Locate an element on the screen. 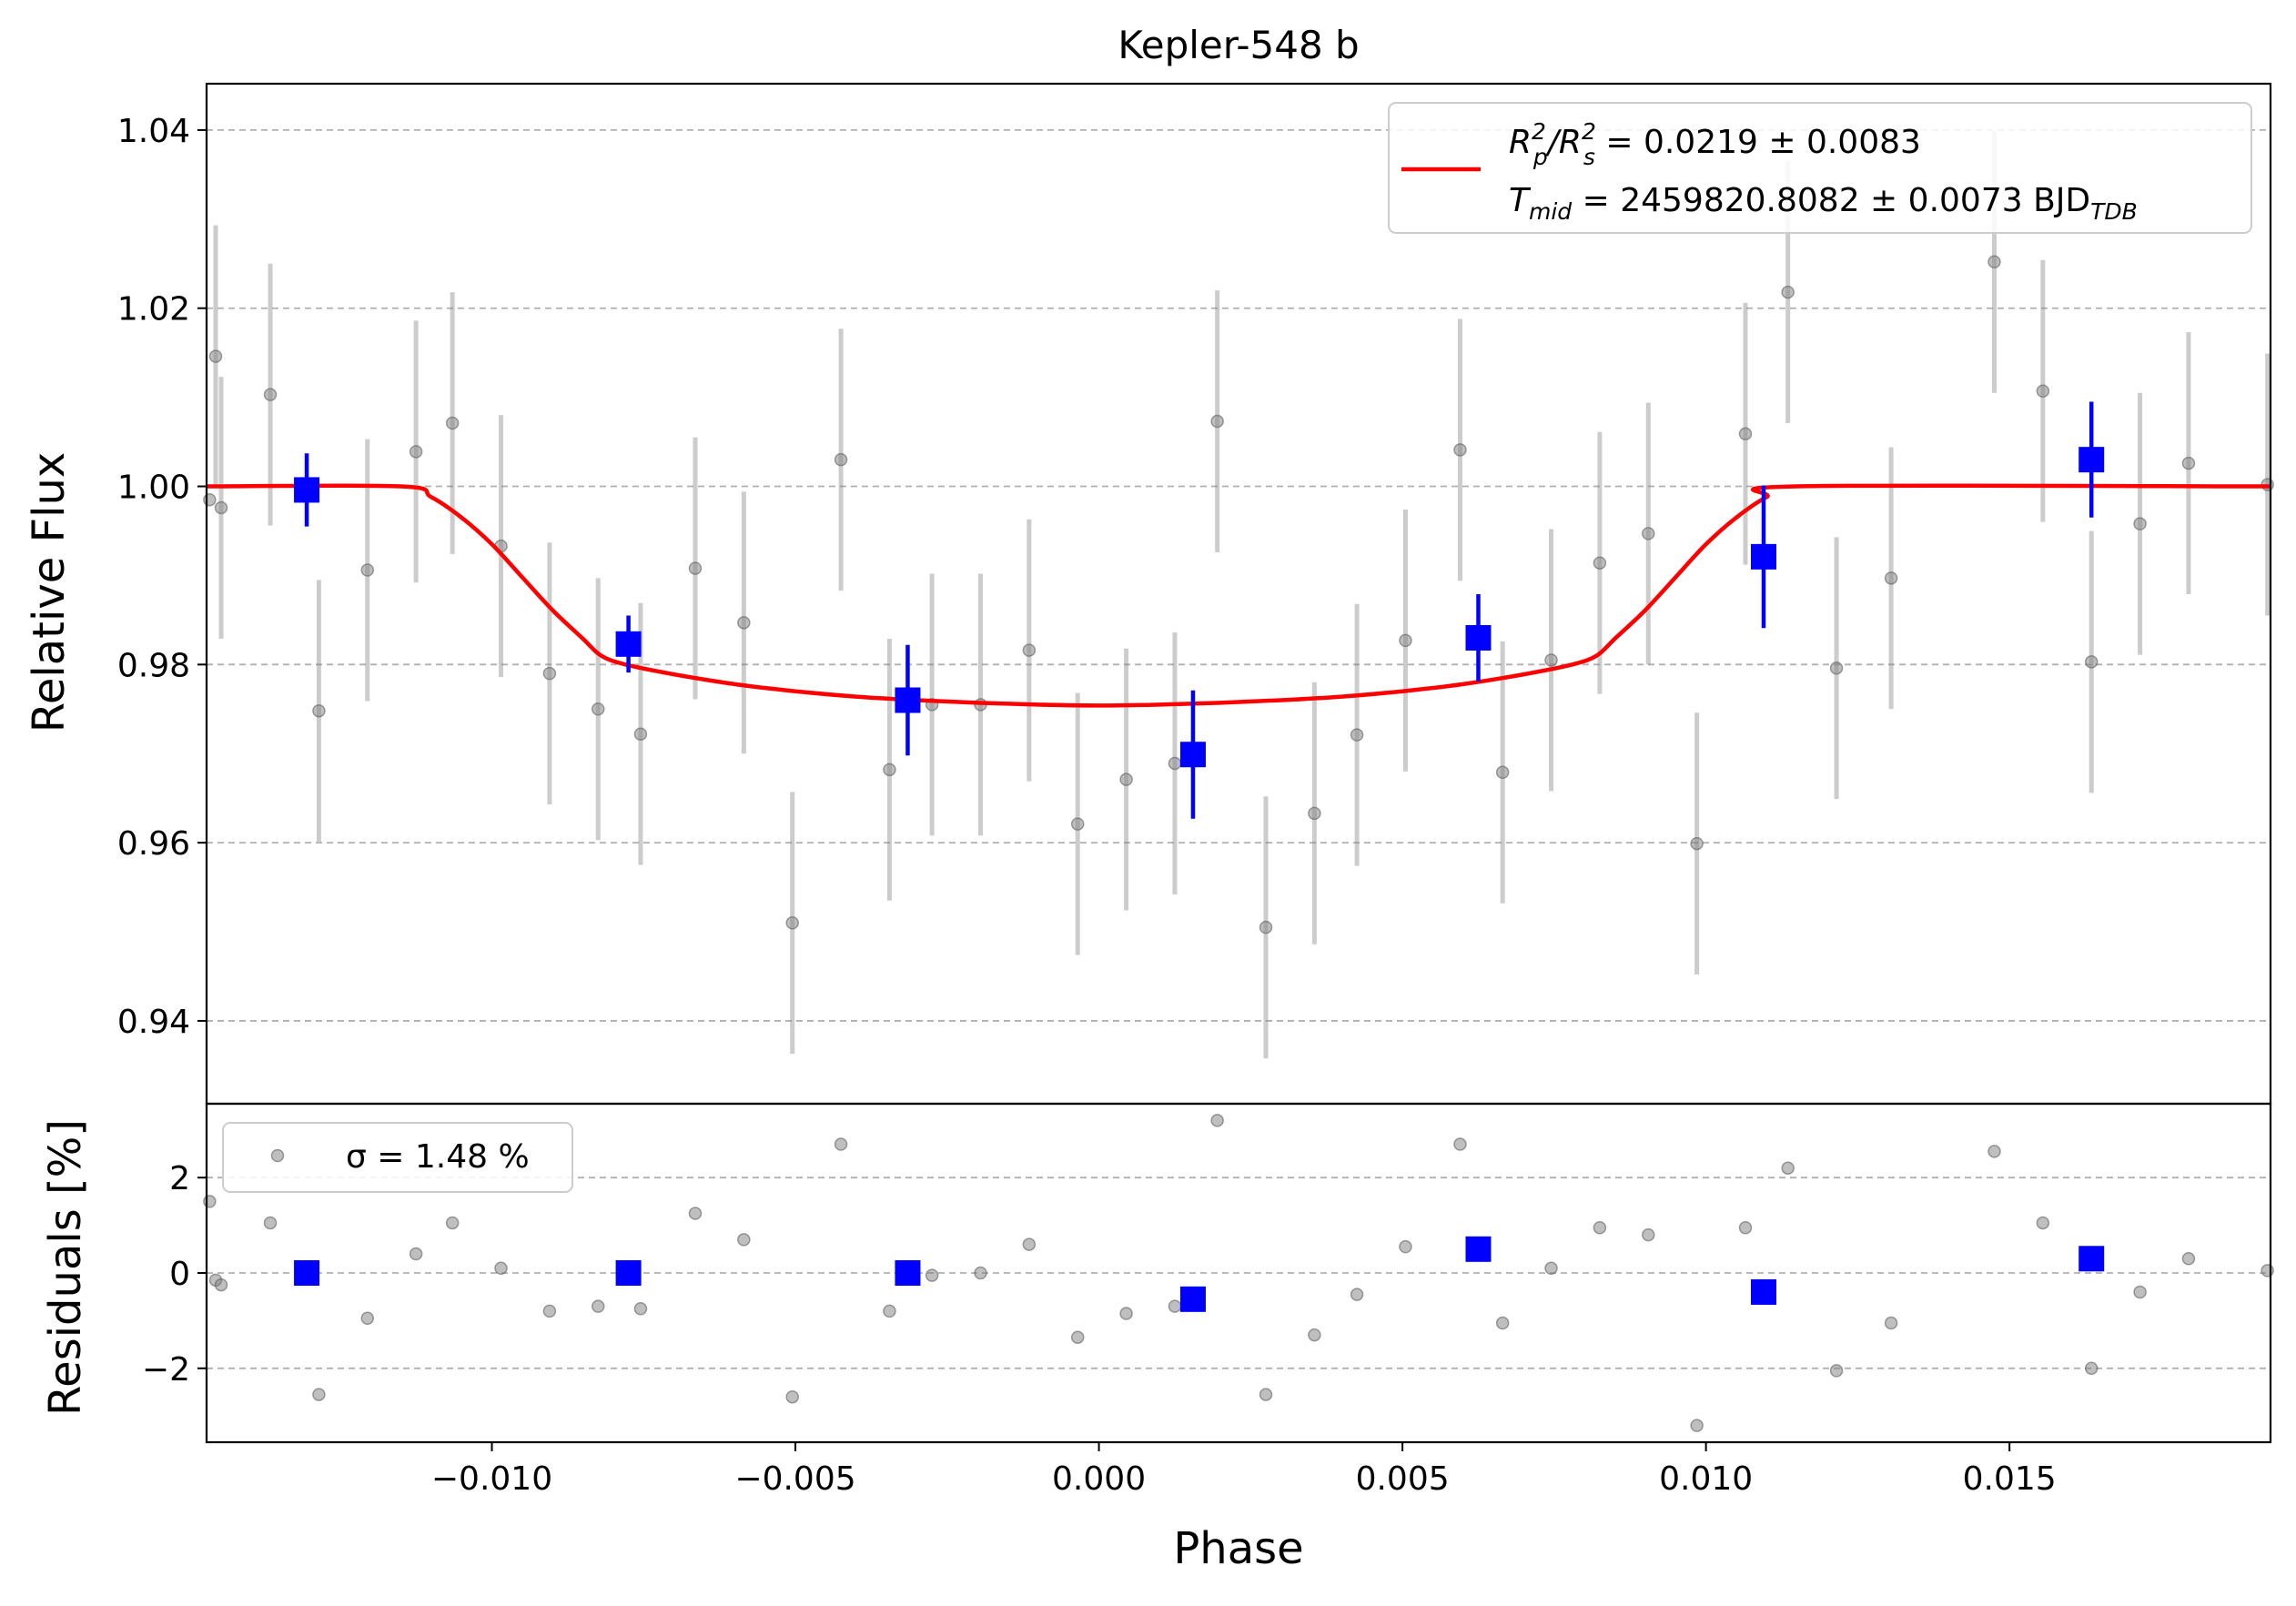 The height and width of the screenshot is (1606, 2296). bottom-panel-binned is located at coordinates (1200, 1274).